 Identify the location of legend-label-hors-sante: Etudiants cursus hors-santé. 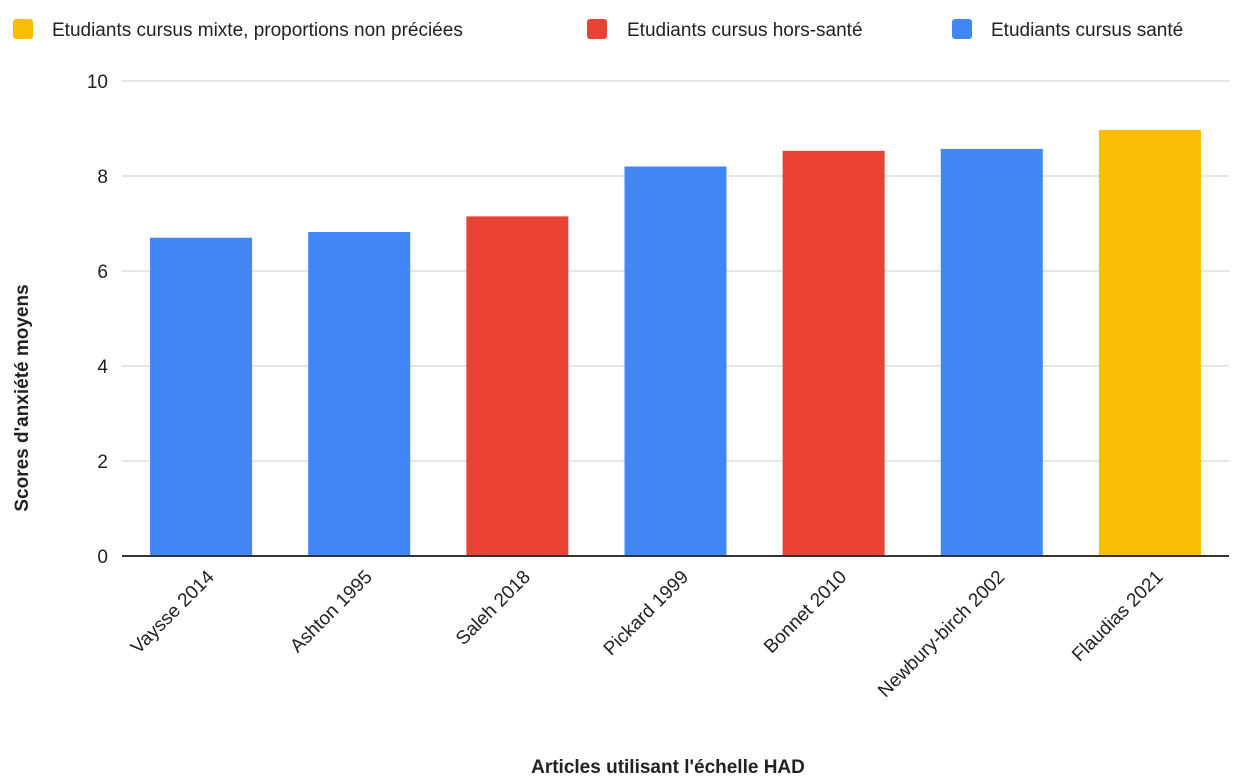
(745, 30).